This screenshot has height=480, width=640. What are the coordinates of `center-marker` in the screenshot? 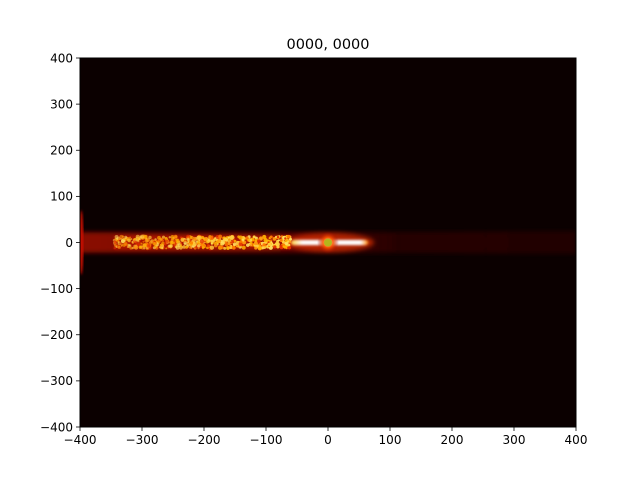 It's located at (328, 242).